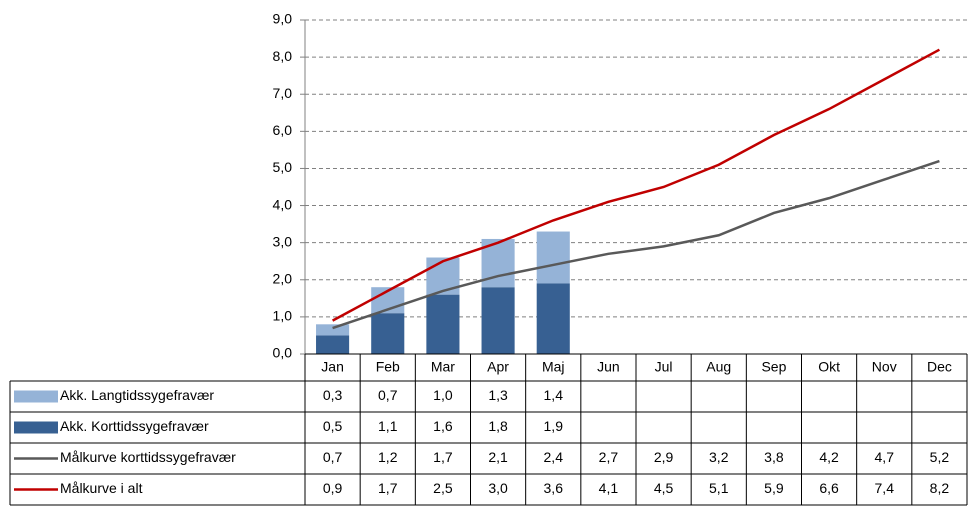 This screenshot has height=506, width=968. What do you see at coordinates (137, 395) in the screenshot?
I see `legend-label: Akk. Langtidssygefravær` at bounding box center [137, 395].